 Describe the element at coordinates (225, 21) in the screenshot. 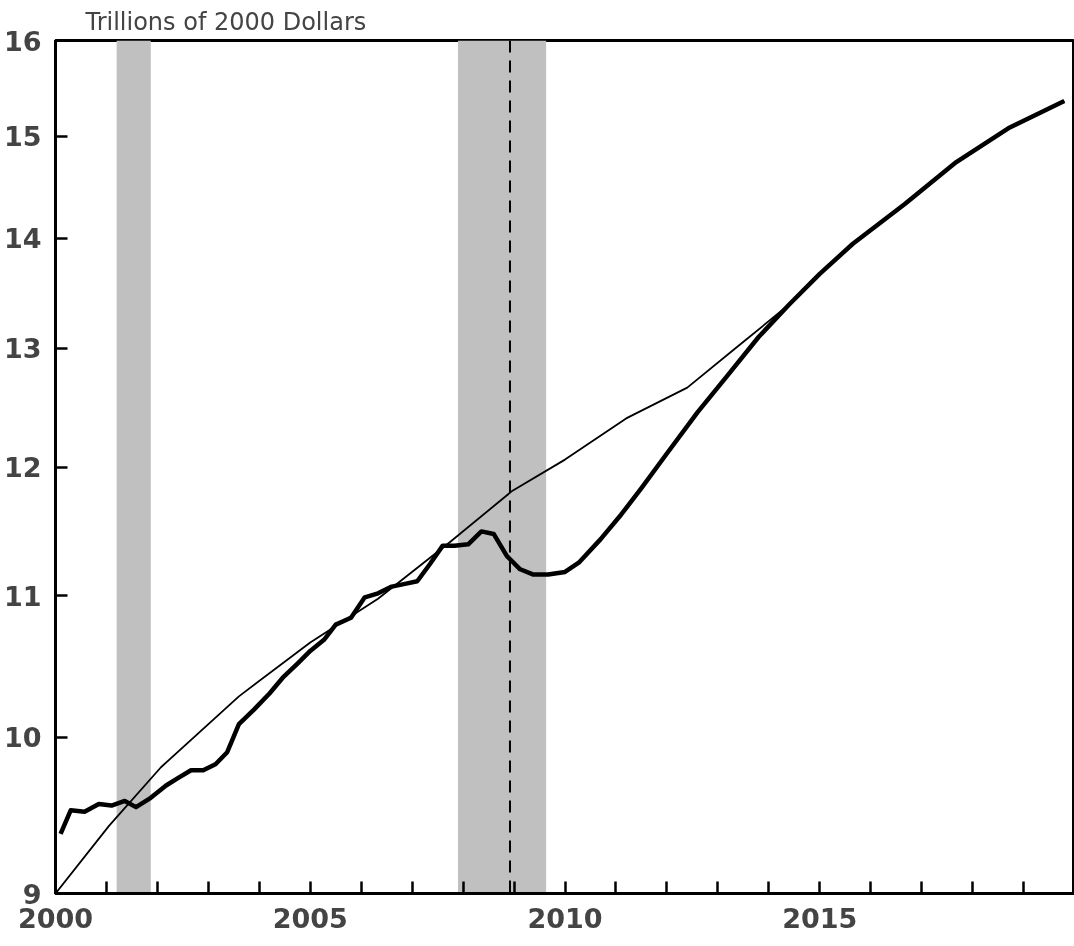

I see `y-axis-title: Trillions of 2000 Dollars` at that location.